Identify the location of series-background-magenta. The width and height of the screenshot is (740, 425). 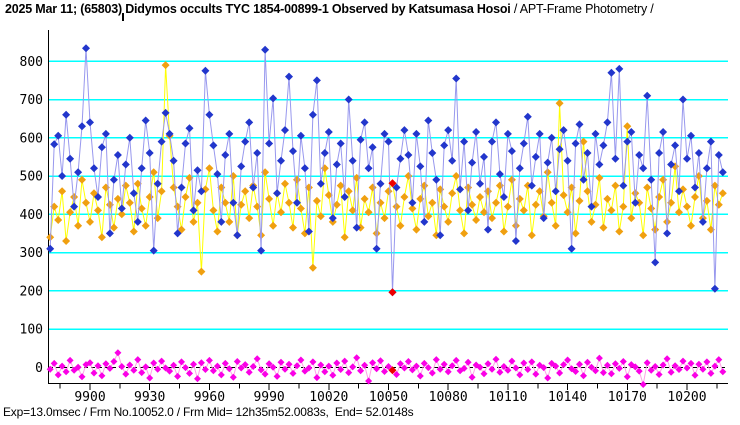
(386, 368).